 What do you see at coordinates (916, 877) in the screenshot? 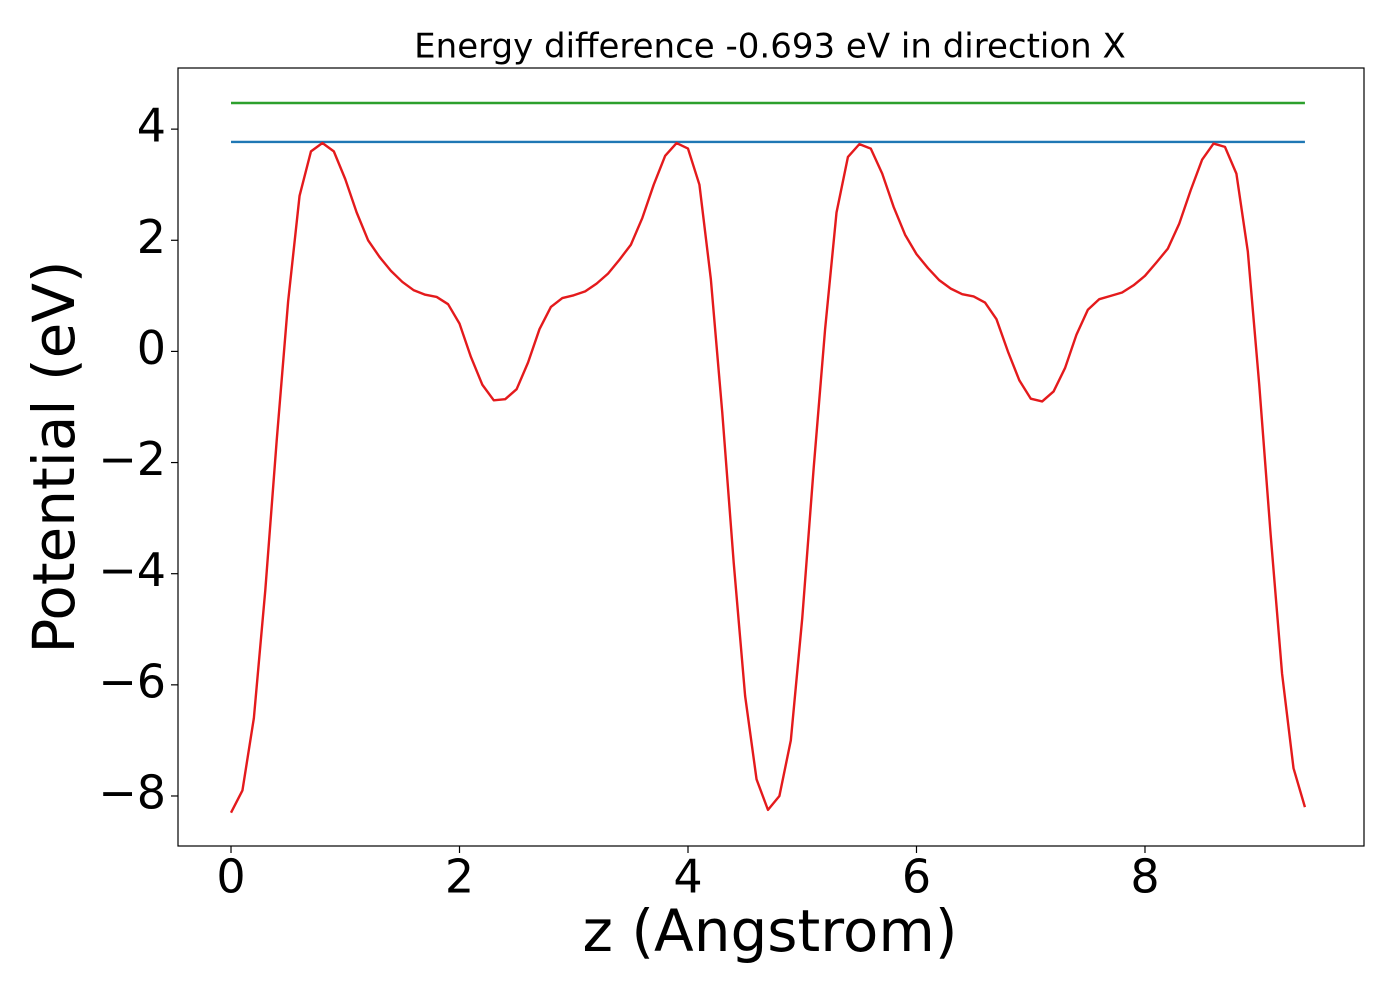
I see `x-tick-label: 6` at bounding box center [916, 877].